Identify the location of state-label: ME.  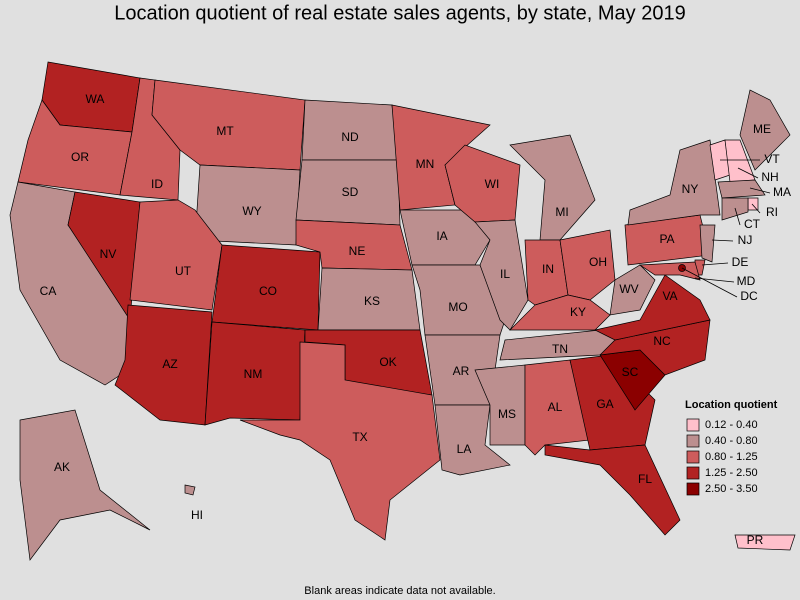
(762, 129).